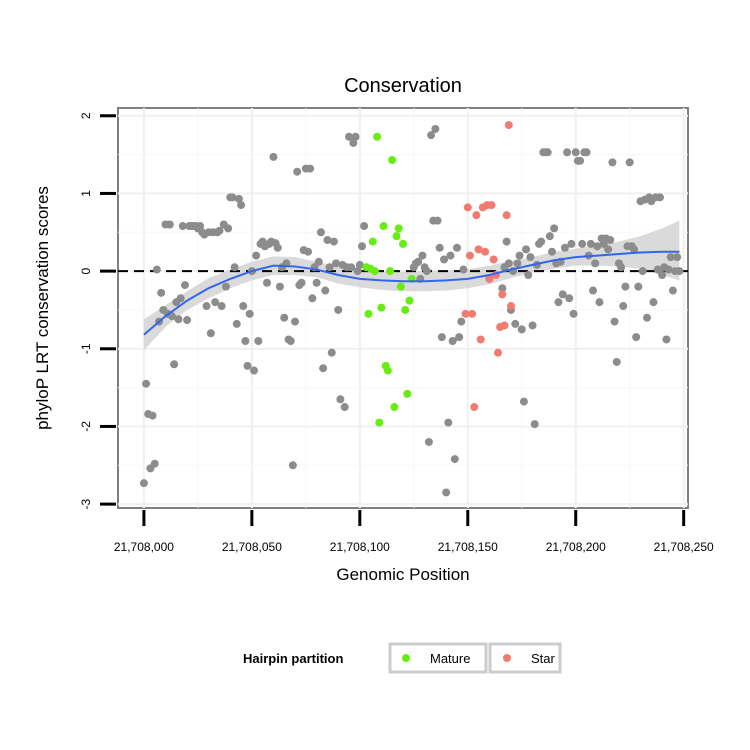 This screenshot has width=750, height=750. I want to click on x-tick-label: 21,708,150, so click(468, 547).